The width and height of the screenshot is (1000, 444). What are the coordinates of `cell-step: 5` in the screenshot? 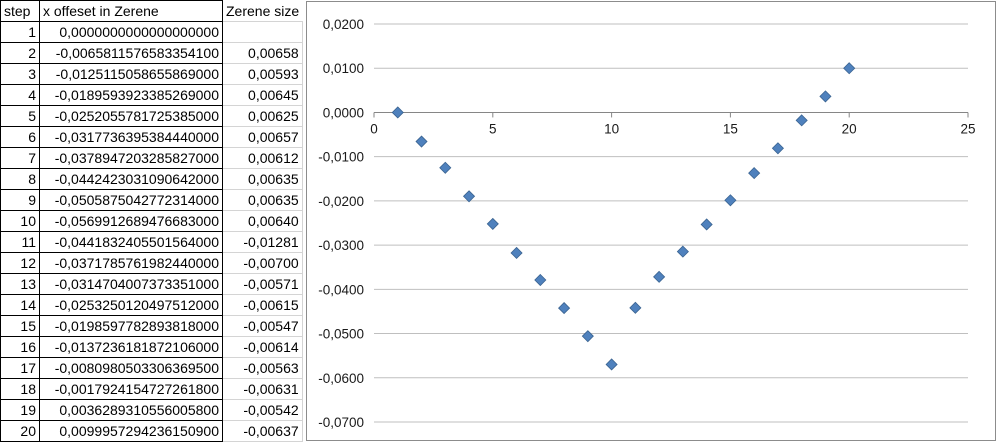 It's located at (20, 116).